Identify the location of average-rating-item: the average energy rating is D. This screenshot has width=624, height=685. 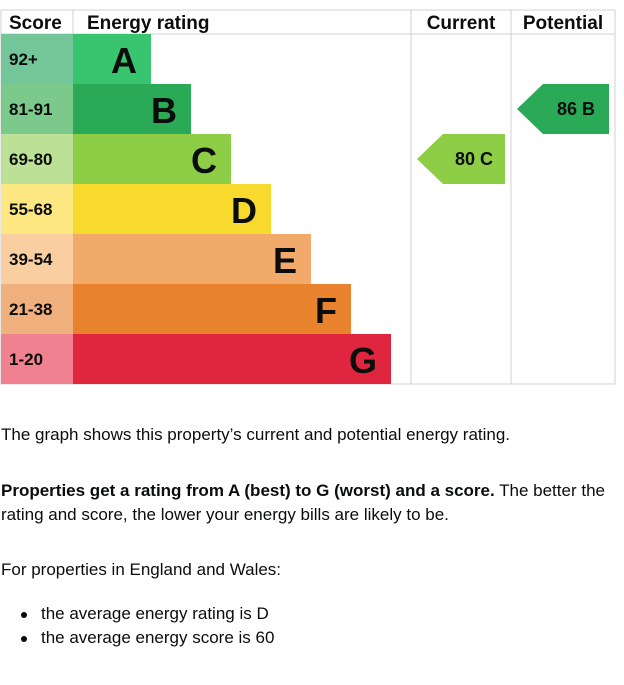
(137, 614).